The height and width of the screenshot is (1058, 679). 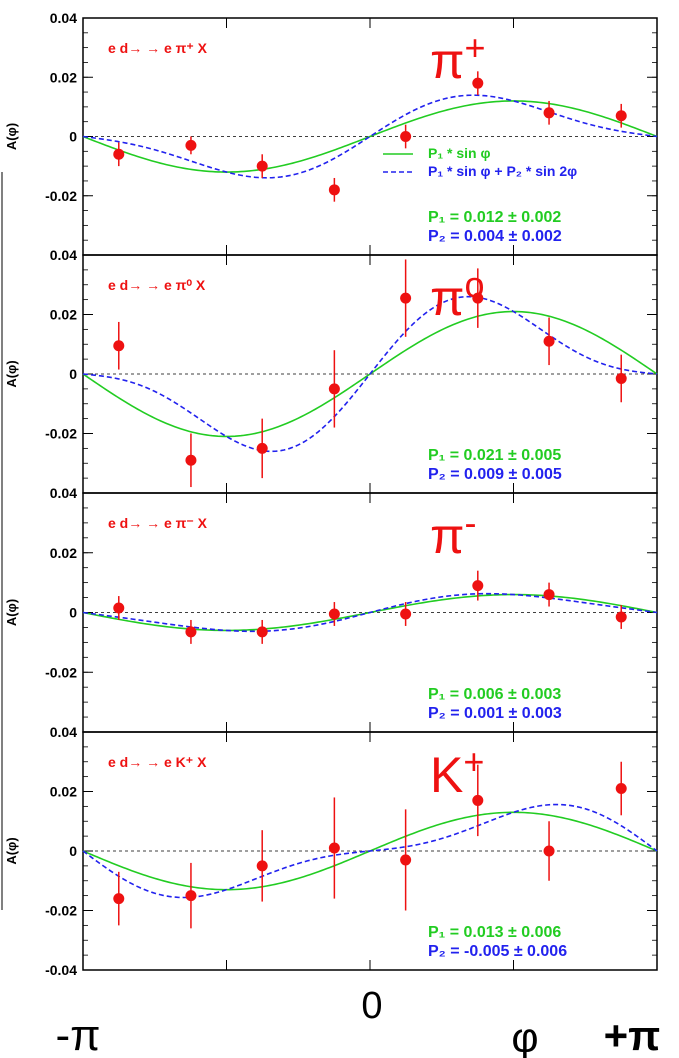 What do you see at coordinates (524, 1036) in the screenshot?
I see `x-axis-label: φ` at bounding box center [524, 1036].